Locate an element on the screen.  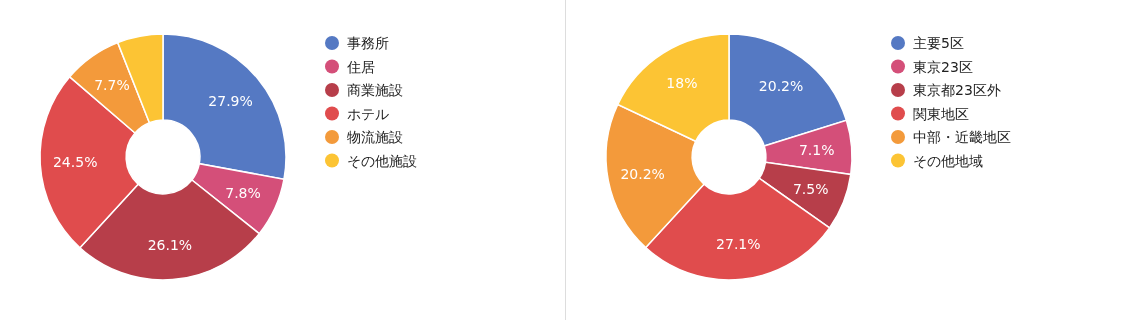
data-label: 26.1% is located at coordinates (170, 244).